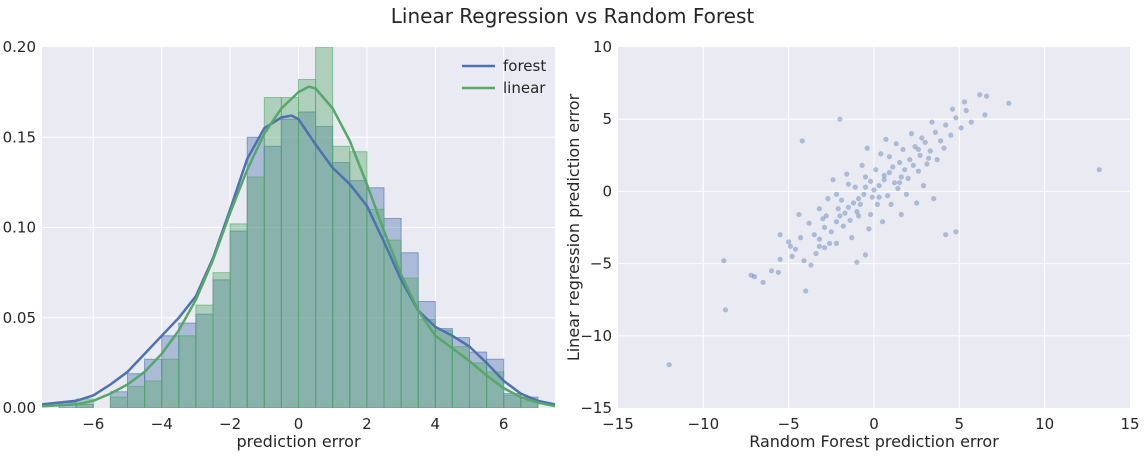 This screenshot has width=1145, height=457. What do you see at coordinates (524, 66) in the screenshot?
I see `forest-legend-label: forest` at bounding box center [524, 66].